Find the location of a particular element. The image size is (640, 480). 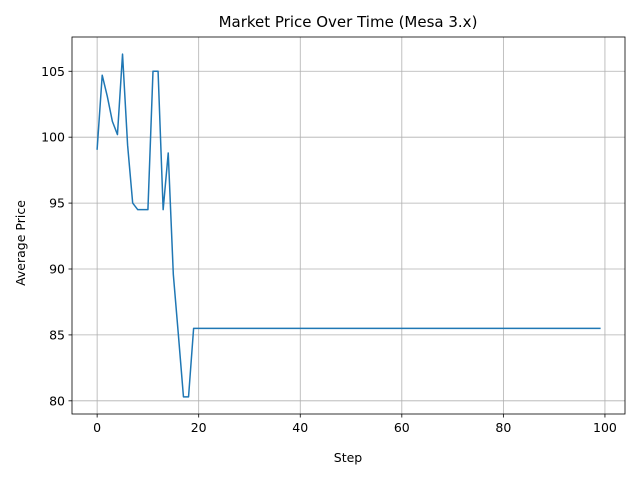

x-tick-label: 60 is located at coordinates (402, 427).